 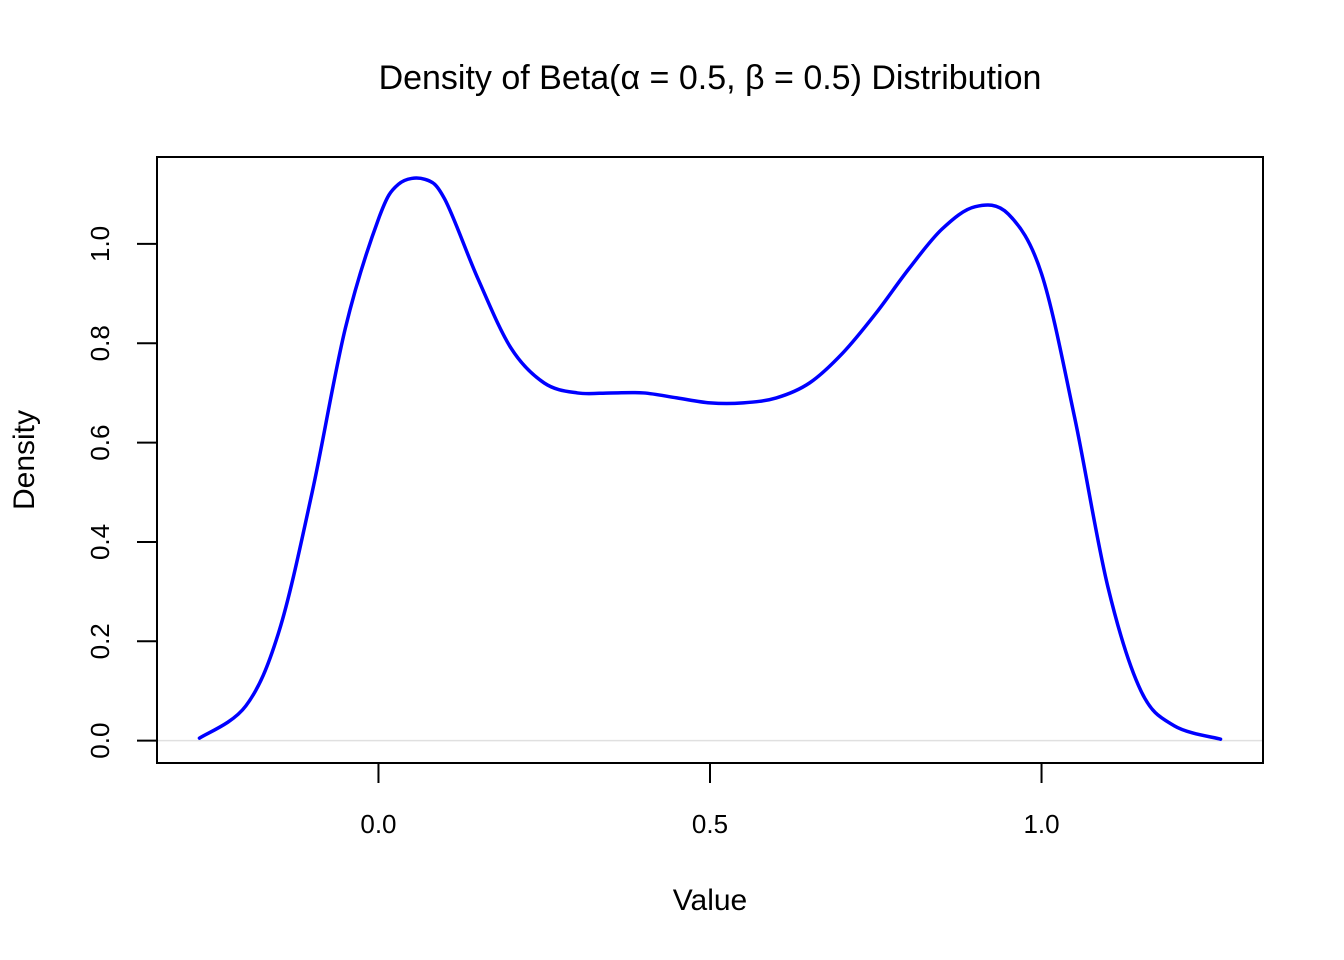 I want to click on y-tick-label: 0.4, so click(x=100, y=542).